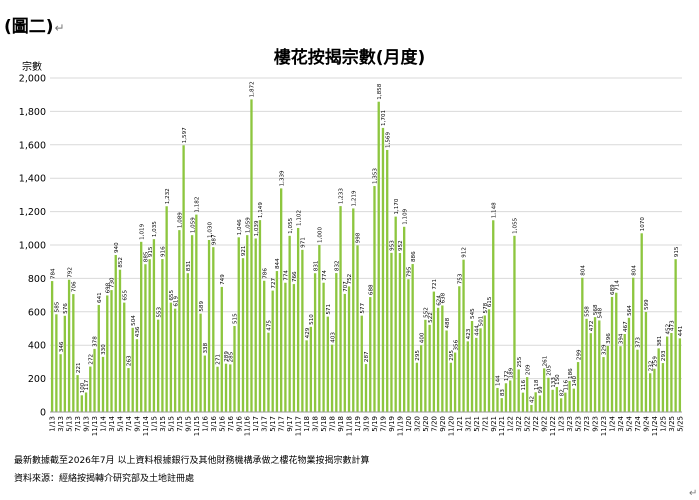  Describe the element at coordinates (647, 304) in the screenshot. I see `value-label: 599` at that location.